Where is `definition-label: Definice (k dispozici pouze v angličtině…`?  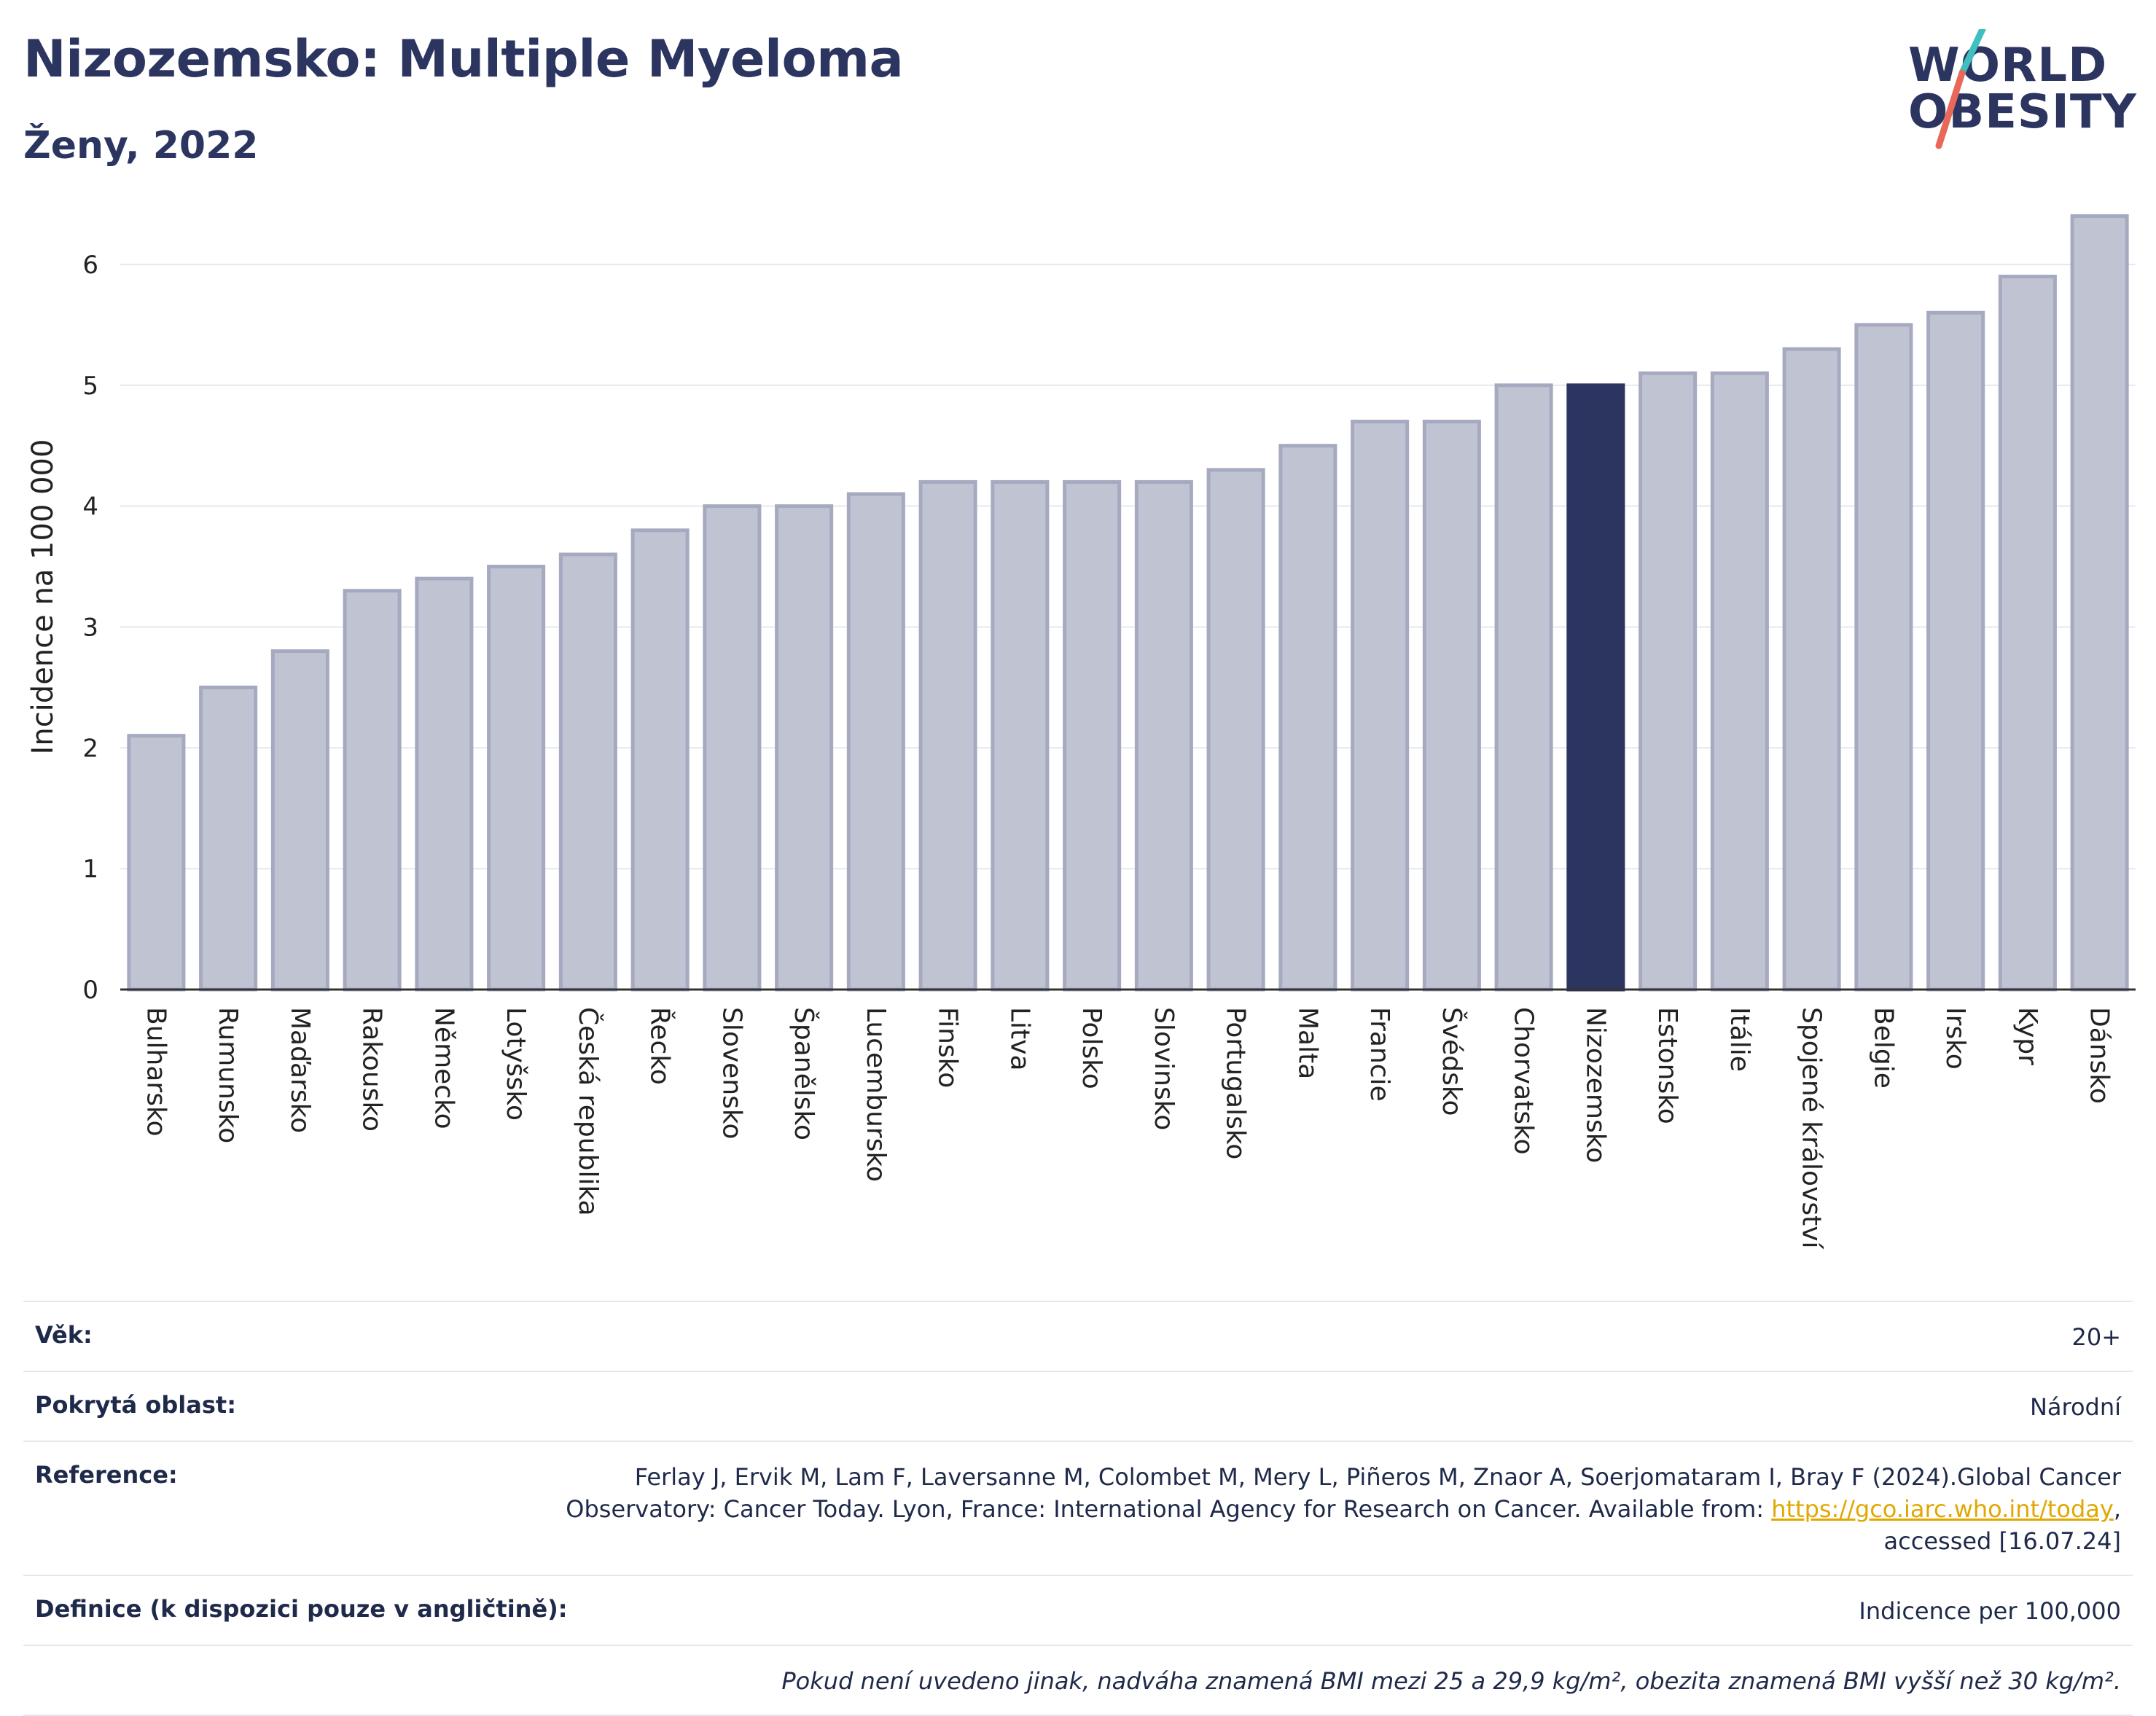
definition-label: Definice (k dispozici pouze v angličtině… is located at coordinates (302, 1609).